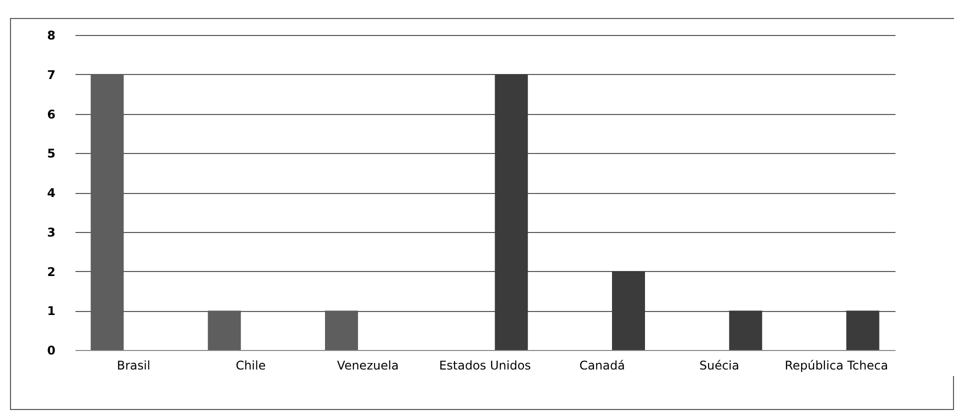 The height and width of the screenshot is (418, 966). I want to click on y-tick-label: 4, so click(51, 193).